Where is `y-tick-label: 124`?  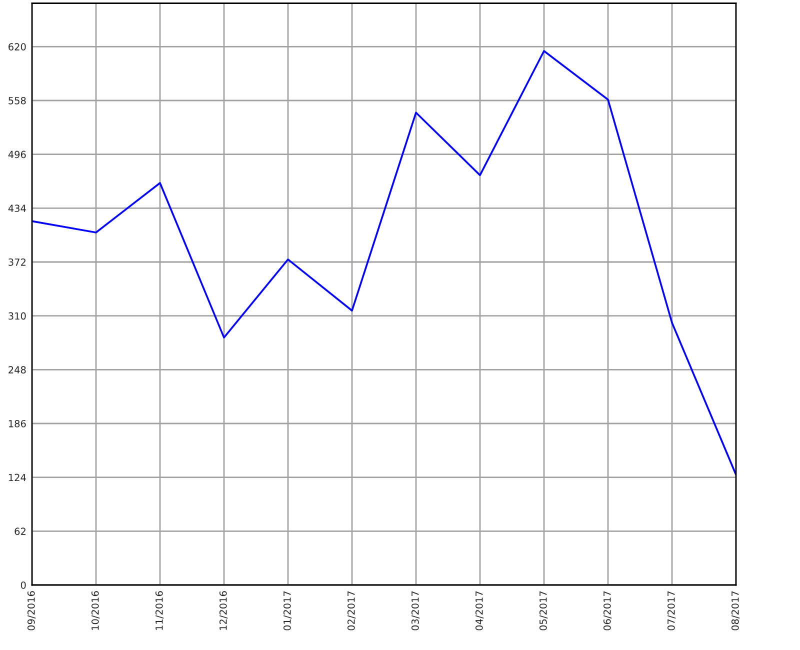 y-tick-label: 124 is located at coordinates (17, 478).